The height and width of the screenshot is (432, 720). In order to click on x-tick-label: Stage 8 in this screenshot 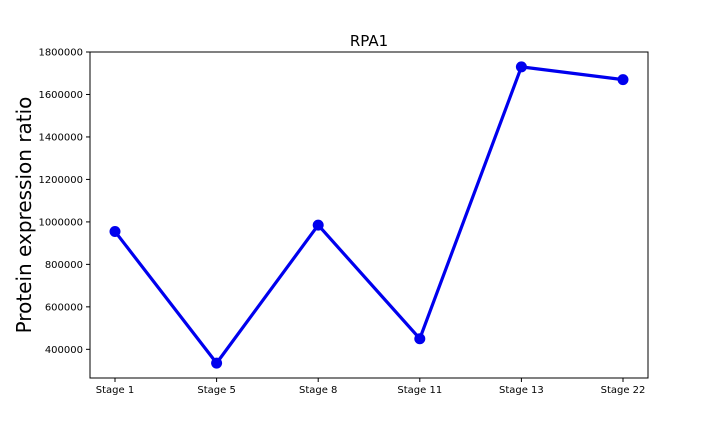, I will do `click(318, 390)`.